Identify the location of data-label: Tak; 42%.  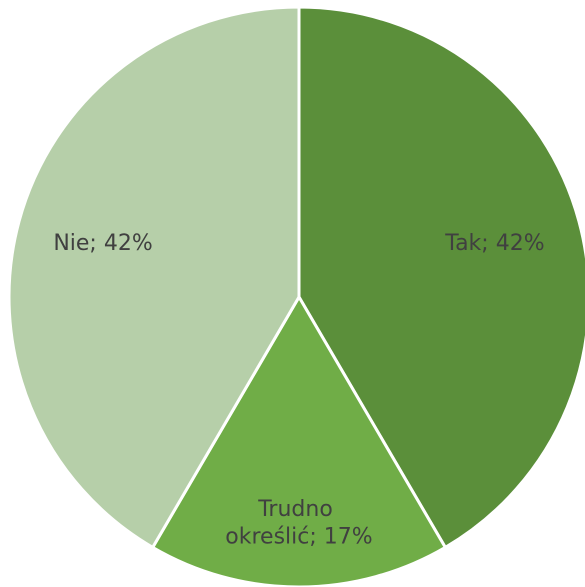
(494, 243).